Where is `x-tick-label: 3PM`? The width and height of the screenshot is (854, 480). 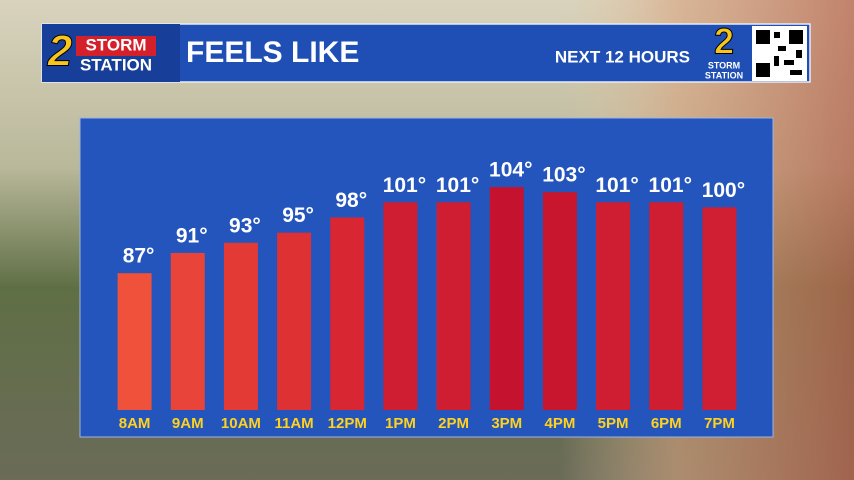 x-tick-label: 3PM is located at coordinates (506, 423).